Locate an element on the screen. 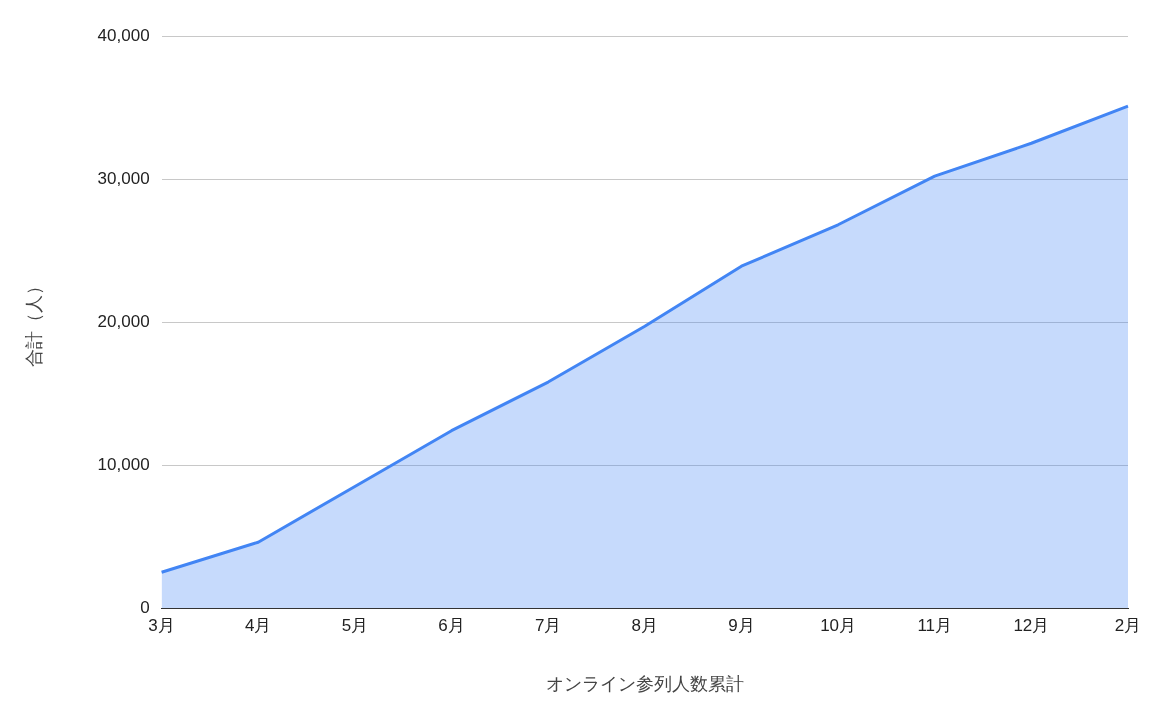 The height and width of the screenshot is (720, 1164). x-tick-label: 7月 is located at coordinates (548, 625).